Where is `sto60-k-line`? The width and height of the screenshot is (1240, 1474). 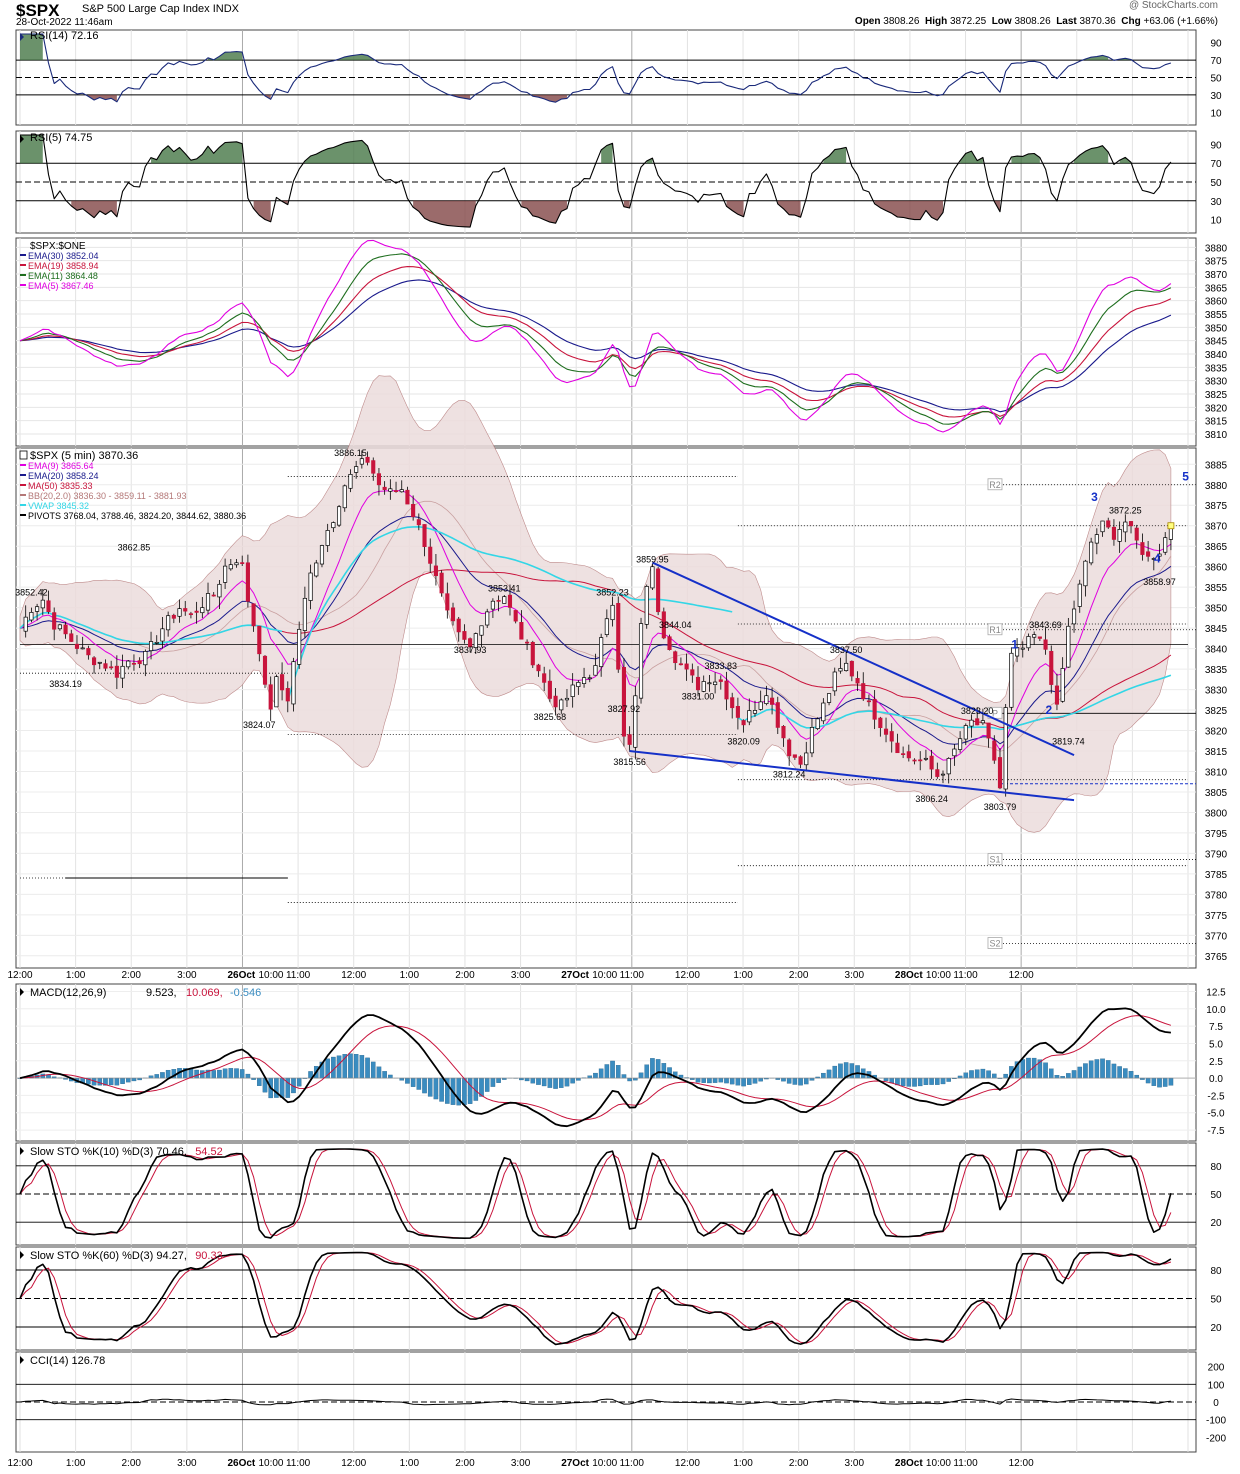 sto60-k-line is located at coordinates (595, 1298).